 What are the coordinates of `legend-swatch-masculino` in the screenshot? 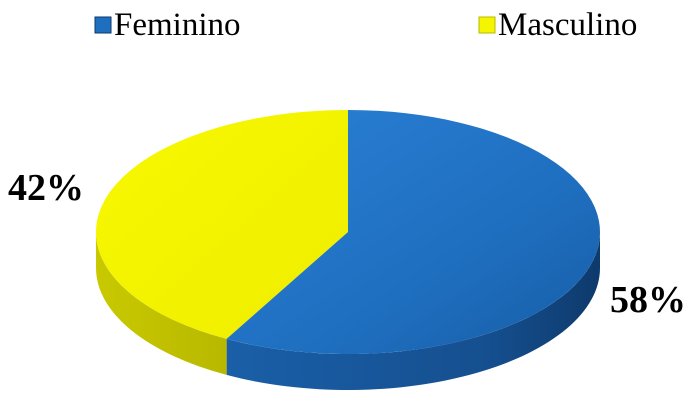 It's located at (487, 25).